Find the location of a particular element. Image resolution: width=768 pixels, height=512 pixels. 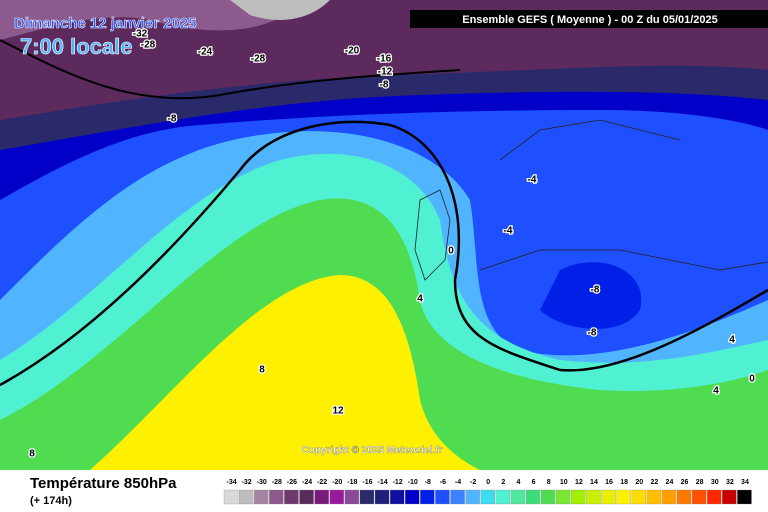

legend-label: 4 is located at coordinates (518, 482).